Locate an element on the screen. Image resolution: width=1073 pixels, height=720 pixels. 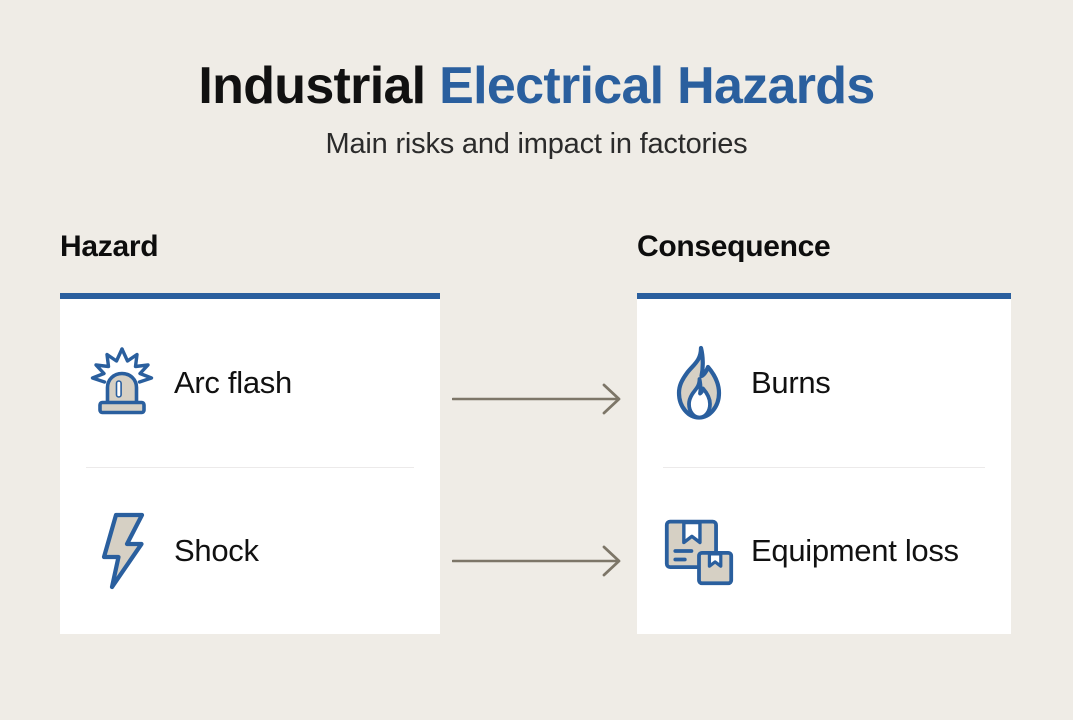
alarm-beacon-icon is located at coordinates (122, 383).